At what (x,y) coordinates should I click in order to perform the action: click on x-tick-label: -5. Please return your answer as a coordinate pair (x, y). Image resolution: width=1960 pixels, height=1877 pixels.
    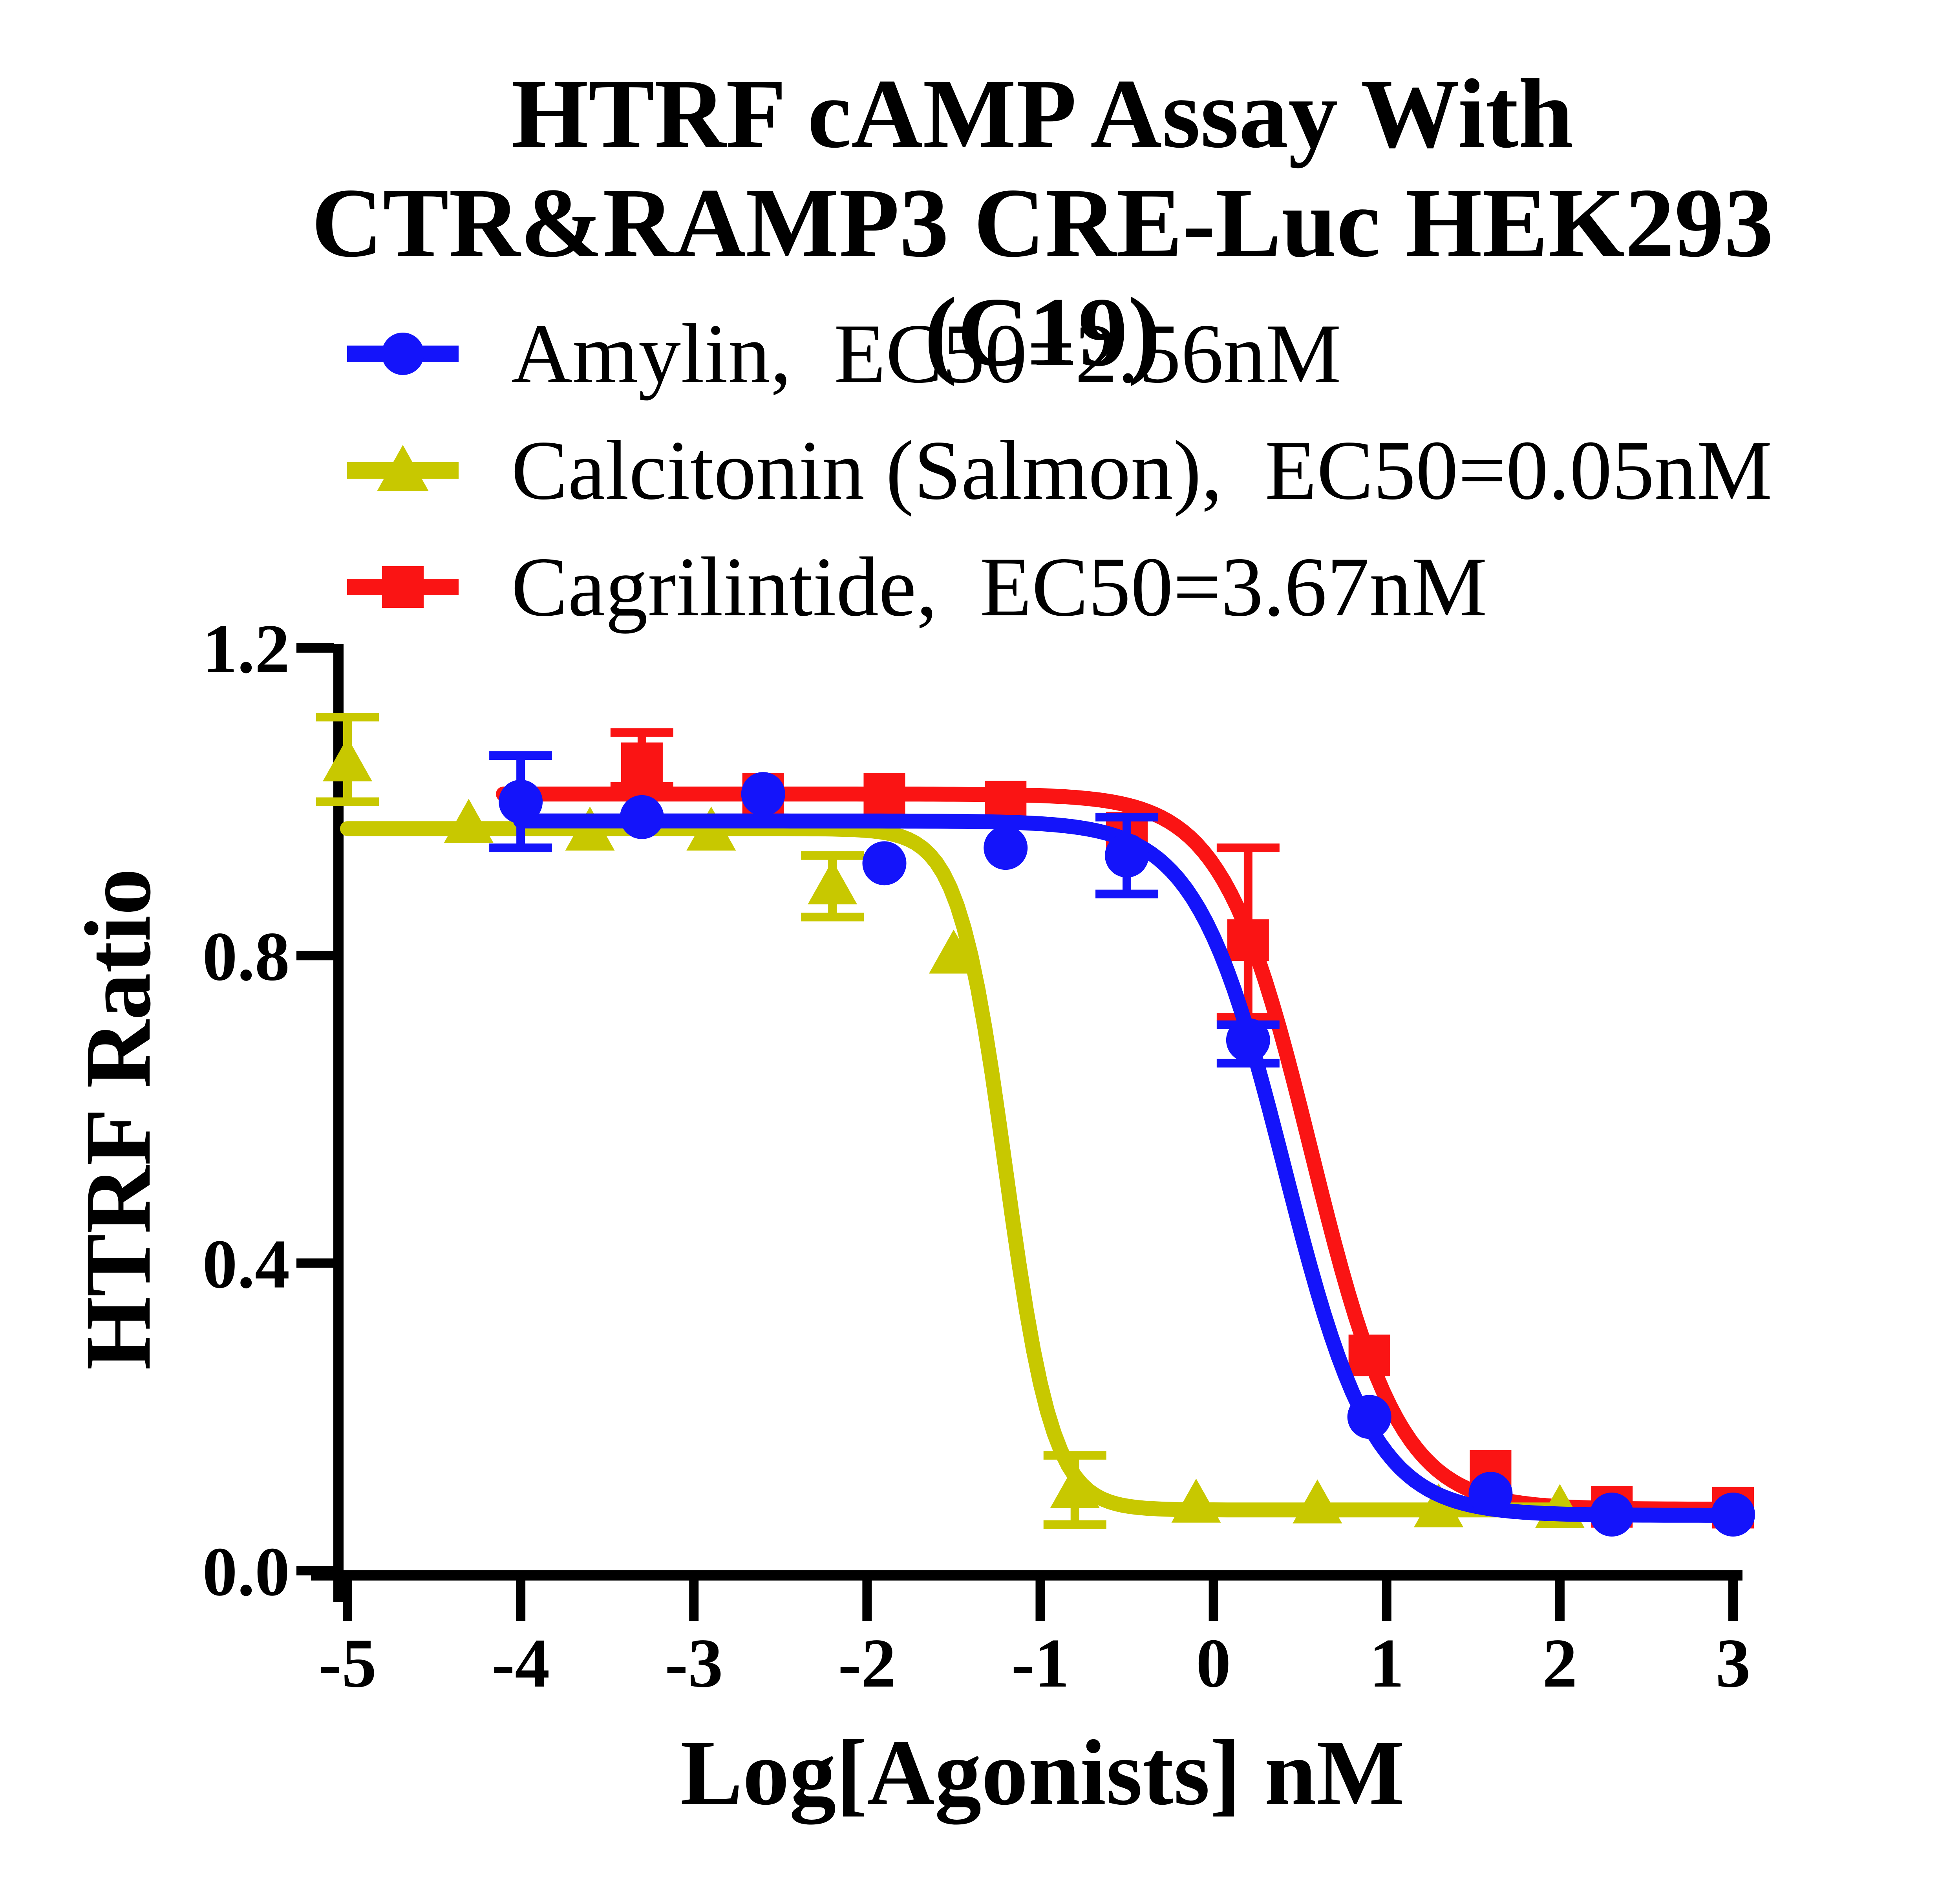
    Looking at the image, I should click on (347, 1663).